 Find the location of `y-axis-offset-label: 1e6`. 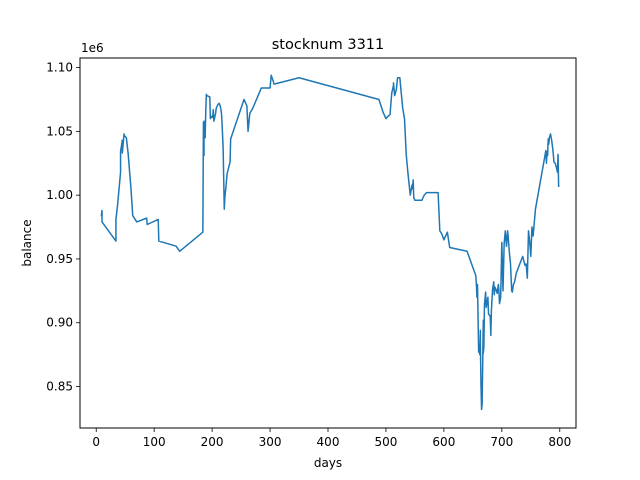

y-axis-offset-label: 1e6 is located at coordinates (92, 48).